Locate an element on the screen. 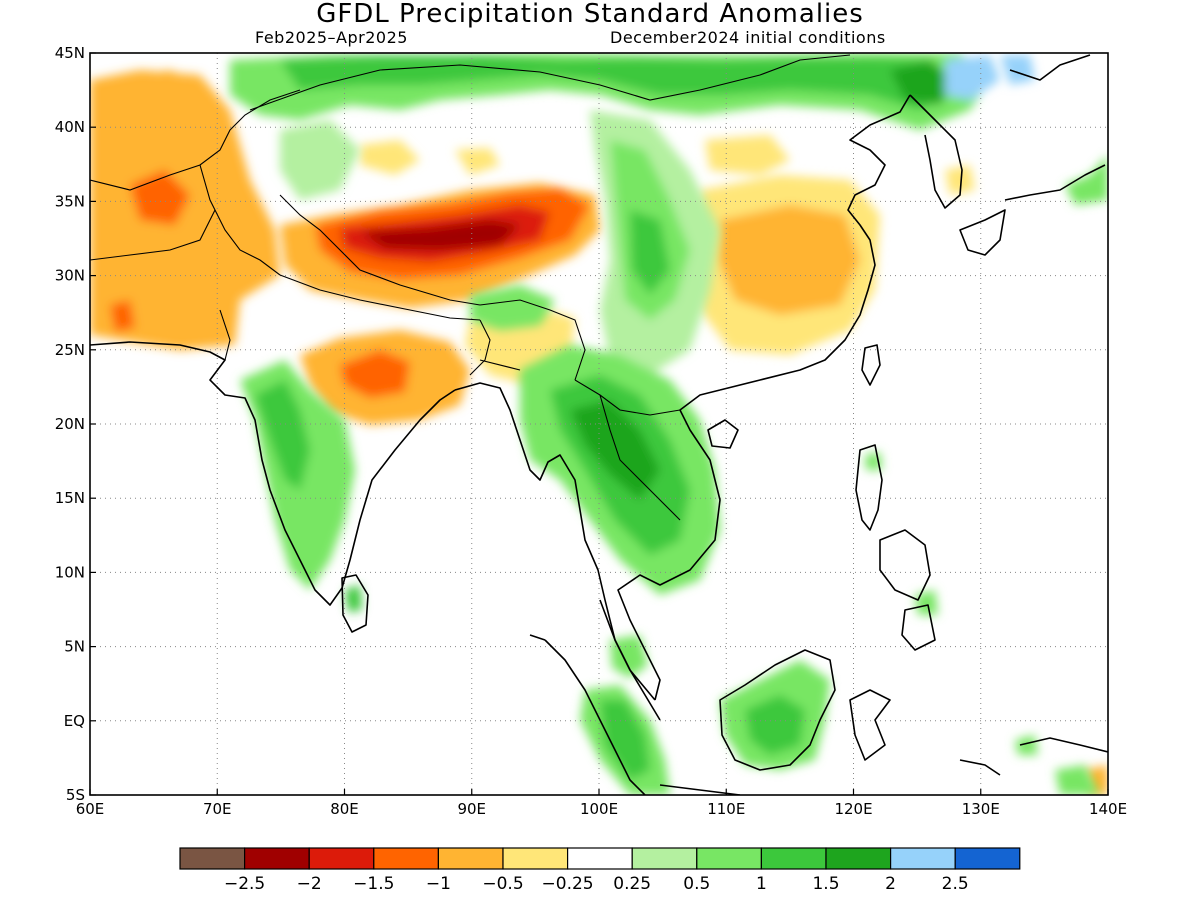 The width and height of the screenshot is (1200, 900). lat-tick-label: EQ is located at coordinates (74, 721).